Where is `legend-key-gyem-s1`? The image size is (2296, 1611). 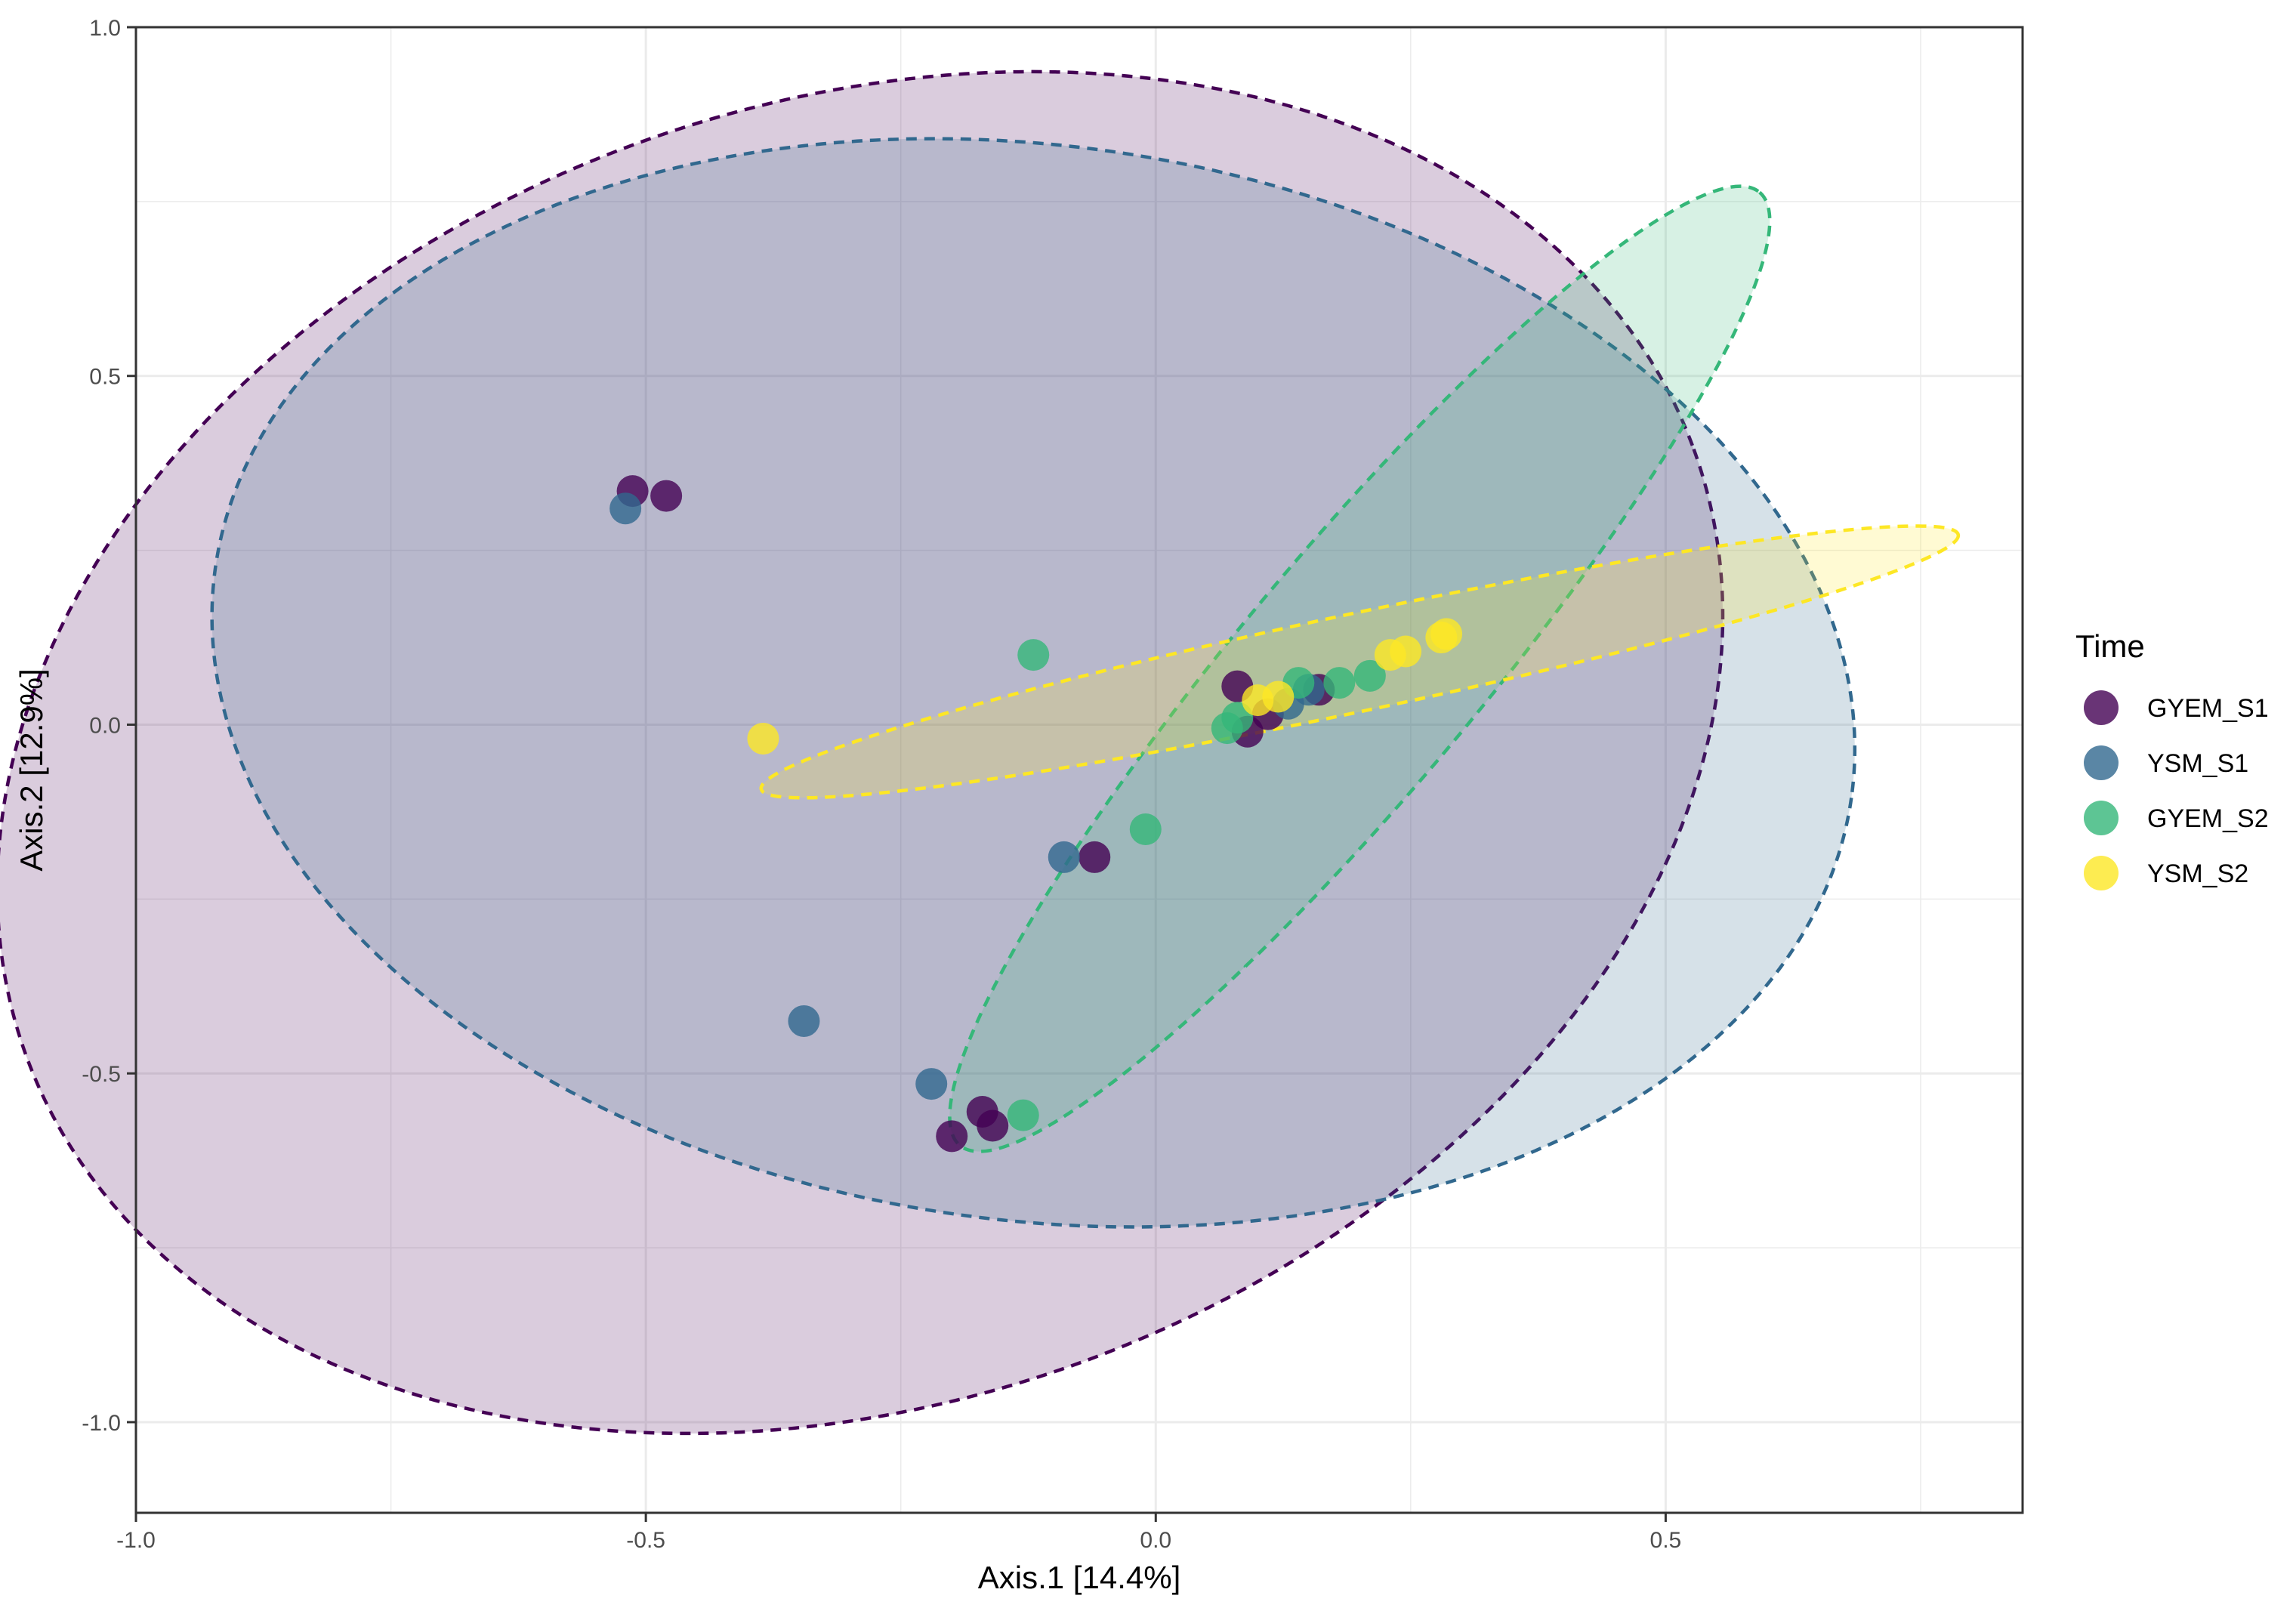
legend-key-gyem-s1 is located at coordinates (2101, 707).